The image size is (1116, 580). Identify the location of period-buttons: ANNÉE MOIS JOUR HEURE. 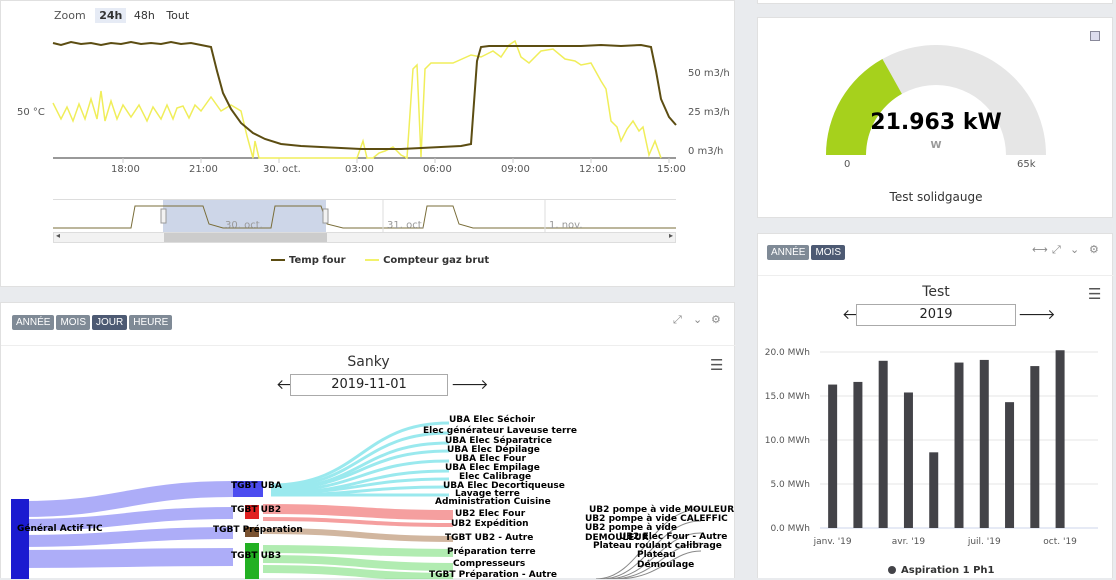
(93, 322).